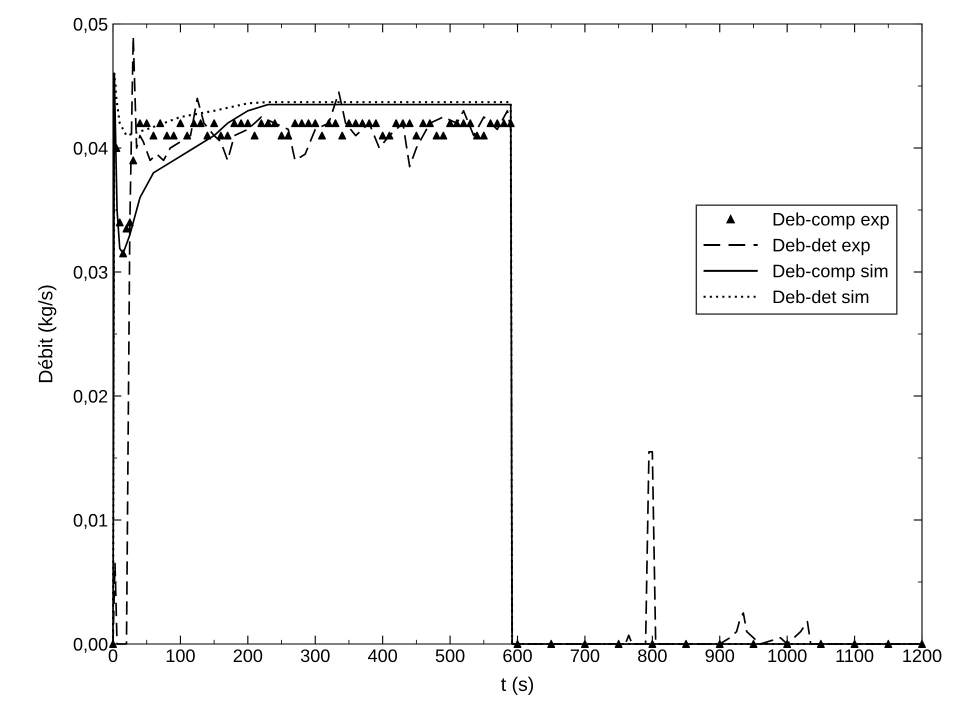  I want to click on legend-label: Deb-comp exp, so click(831, 221).